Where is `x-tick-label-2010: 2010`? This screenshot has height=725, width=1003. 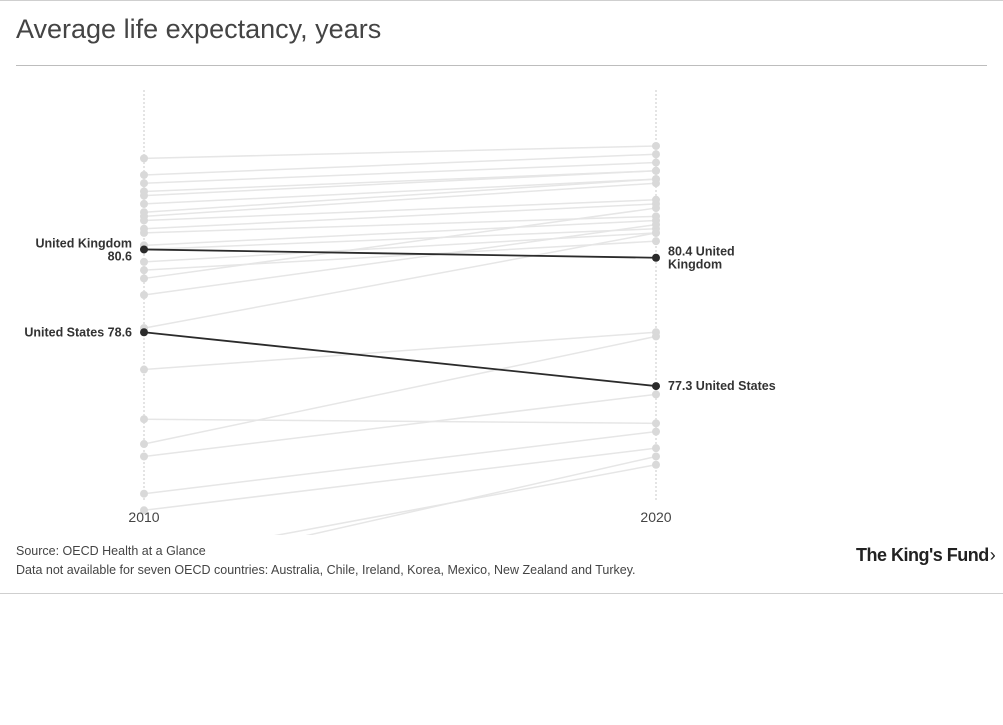 x-tick-label-2010: 2010 is located at coordinates (143, 517).